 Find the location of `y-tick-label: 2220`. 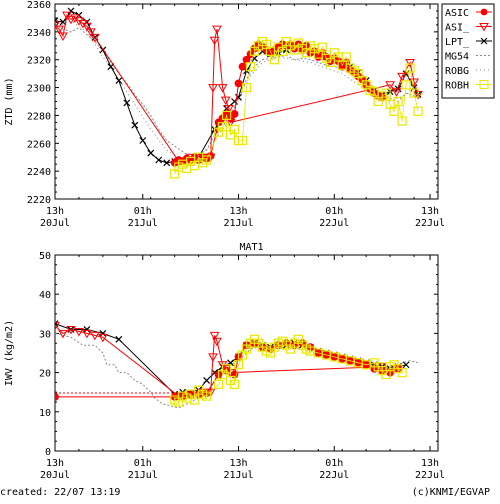

y-tick-label: 2220 is located at coordinates (39, 200).